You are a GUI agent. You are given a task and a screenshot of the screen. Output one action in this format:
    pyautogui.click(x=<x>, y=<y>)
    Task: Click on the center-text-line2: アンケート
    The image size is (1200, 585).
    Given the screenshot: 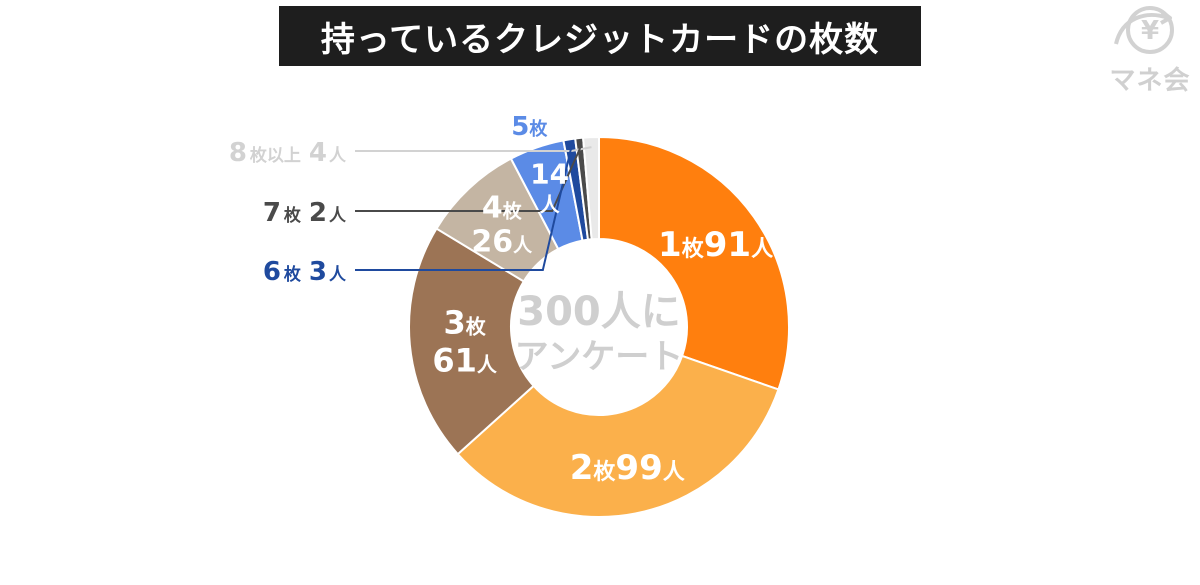 What is the action you would take?
    pyautogui.click(x=599, y=357)
    